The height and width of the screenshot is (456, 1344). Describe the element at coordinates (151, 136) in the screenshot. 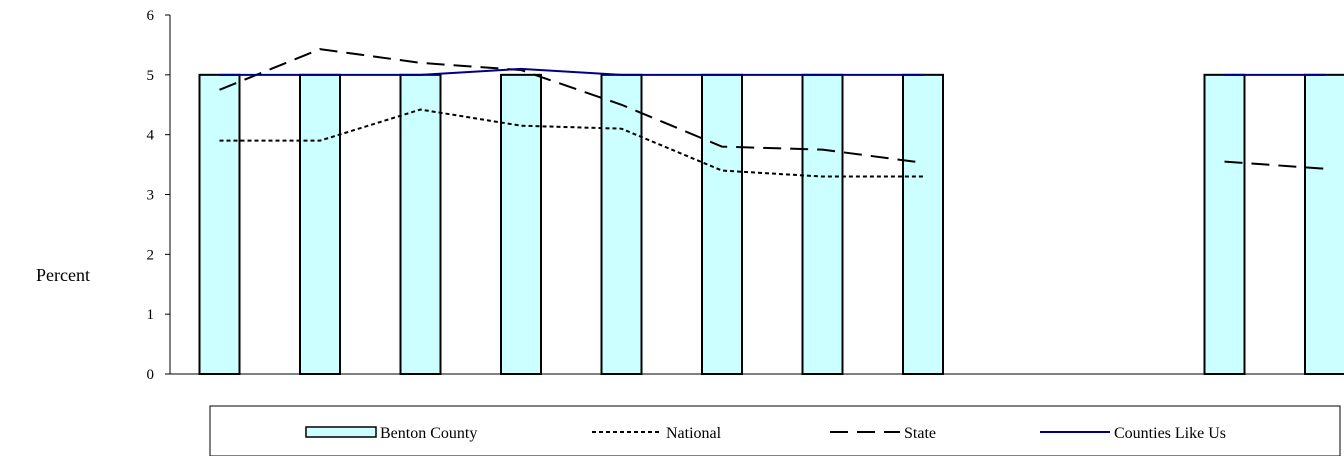

I see `y-tick-label: 4` at that location.